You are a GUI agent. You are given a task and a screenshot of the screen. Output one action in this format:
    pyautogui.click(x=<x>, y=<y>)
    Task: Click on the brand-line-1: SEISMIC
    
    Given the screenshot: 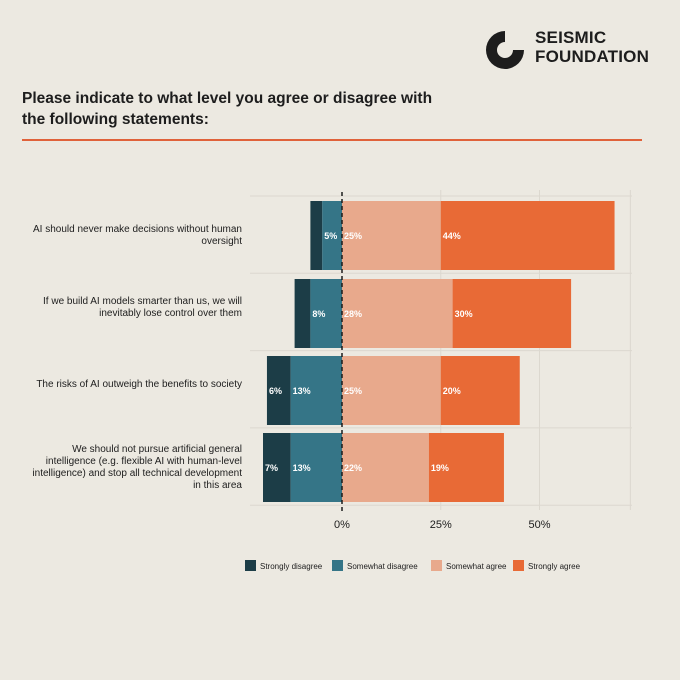 What is the action you would take?
    pyautogui.click(x=571, y=37)
    